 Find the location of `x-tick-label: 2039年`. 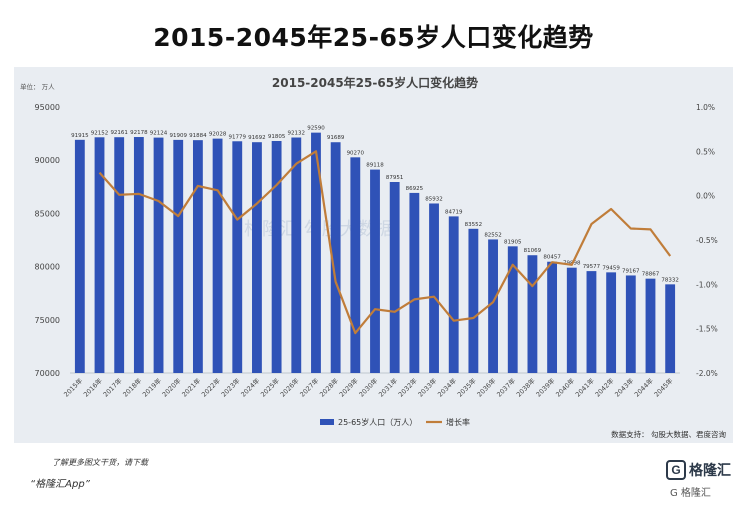

x-tick-label: 2039年 is located at coordinates (545, 387).